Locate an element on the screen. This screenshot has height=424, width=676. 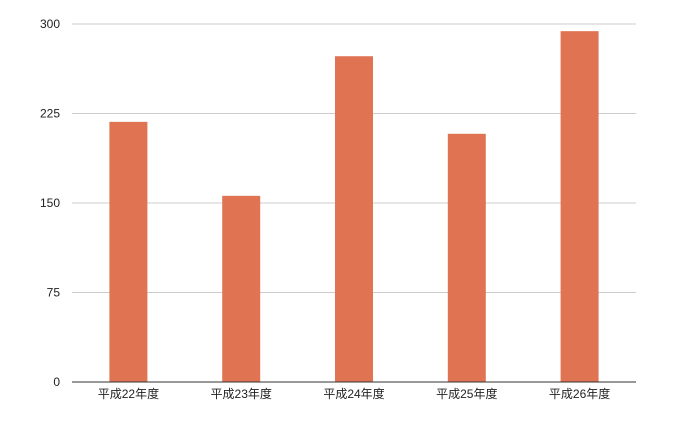
y-tick-label: 150 is located at coordinates (50, 203).